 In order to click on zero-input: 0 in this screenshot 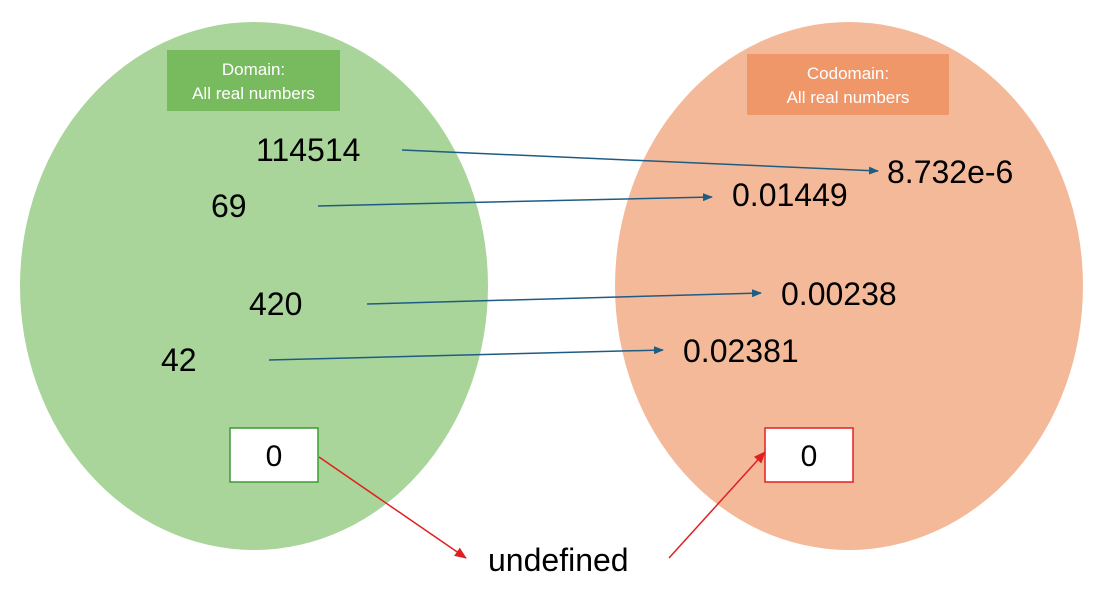, I will do `click(274, 455)`.